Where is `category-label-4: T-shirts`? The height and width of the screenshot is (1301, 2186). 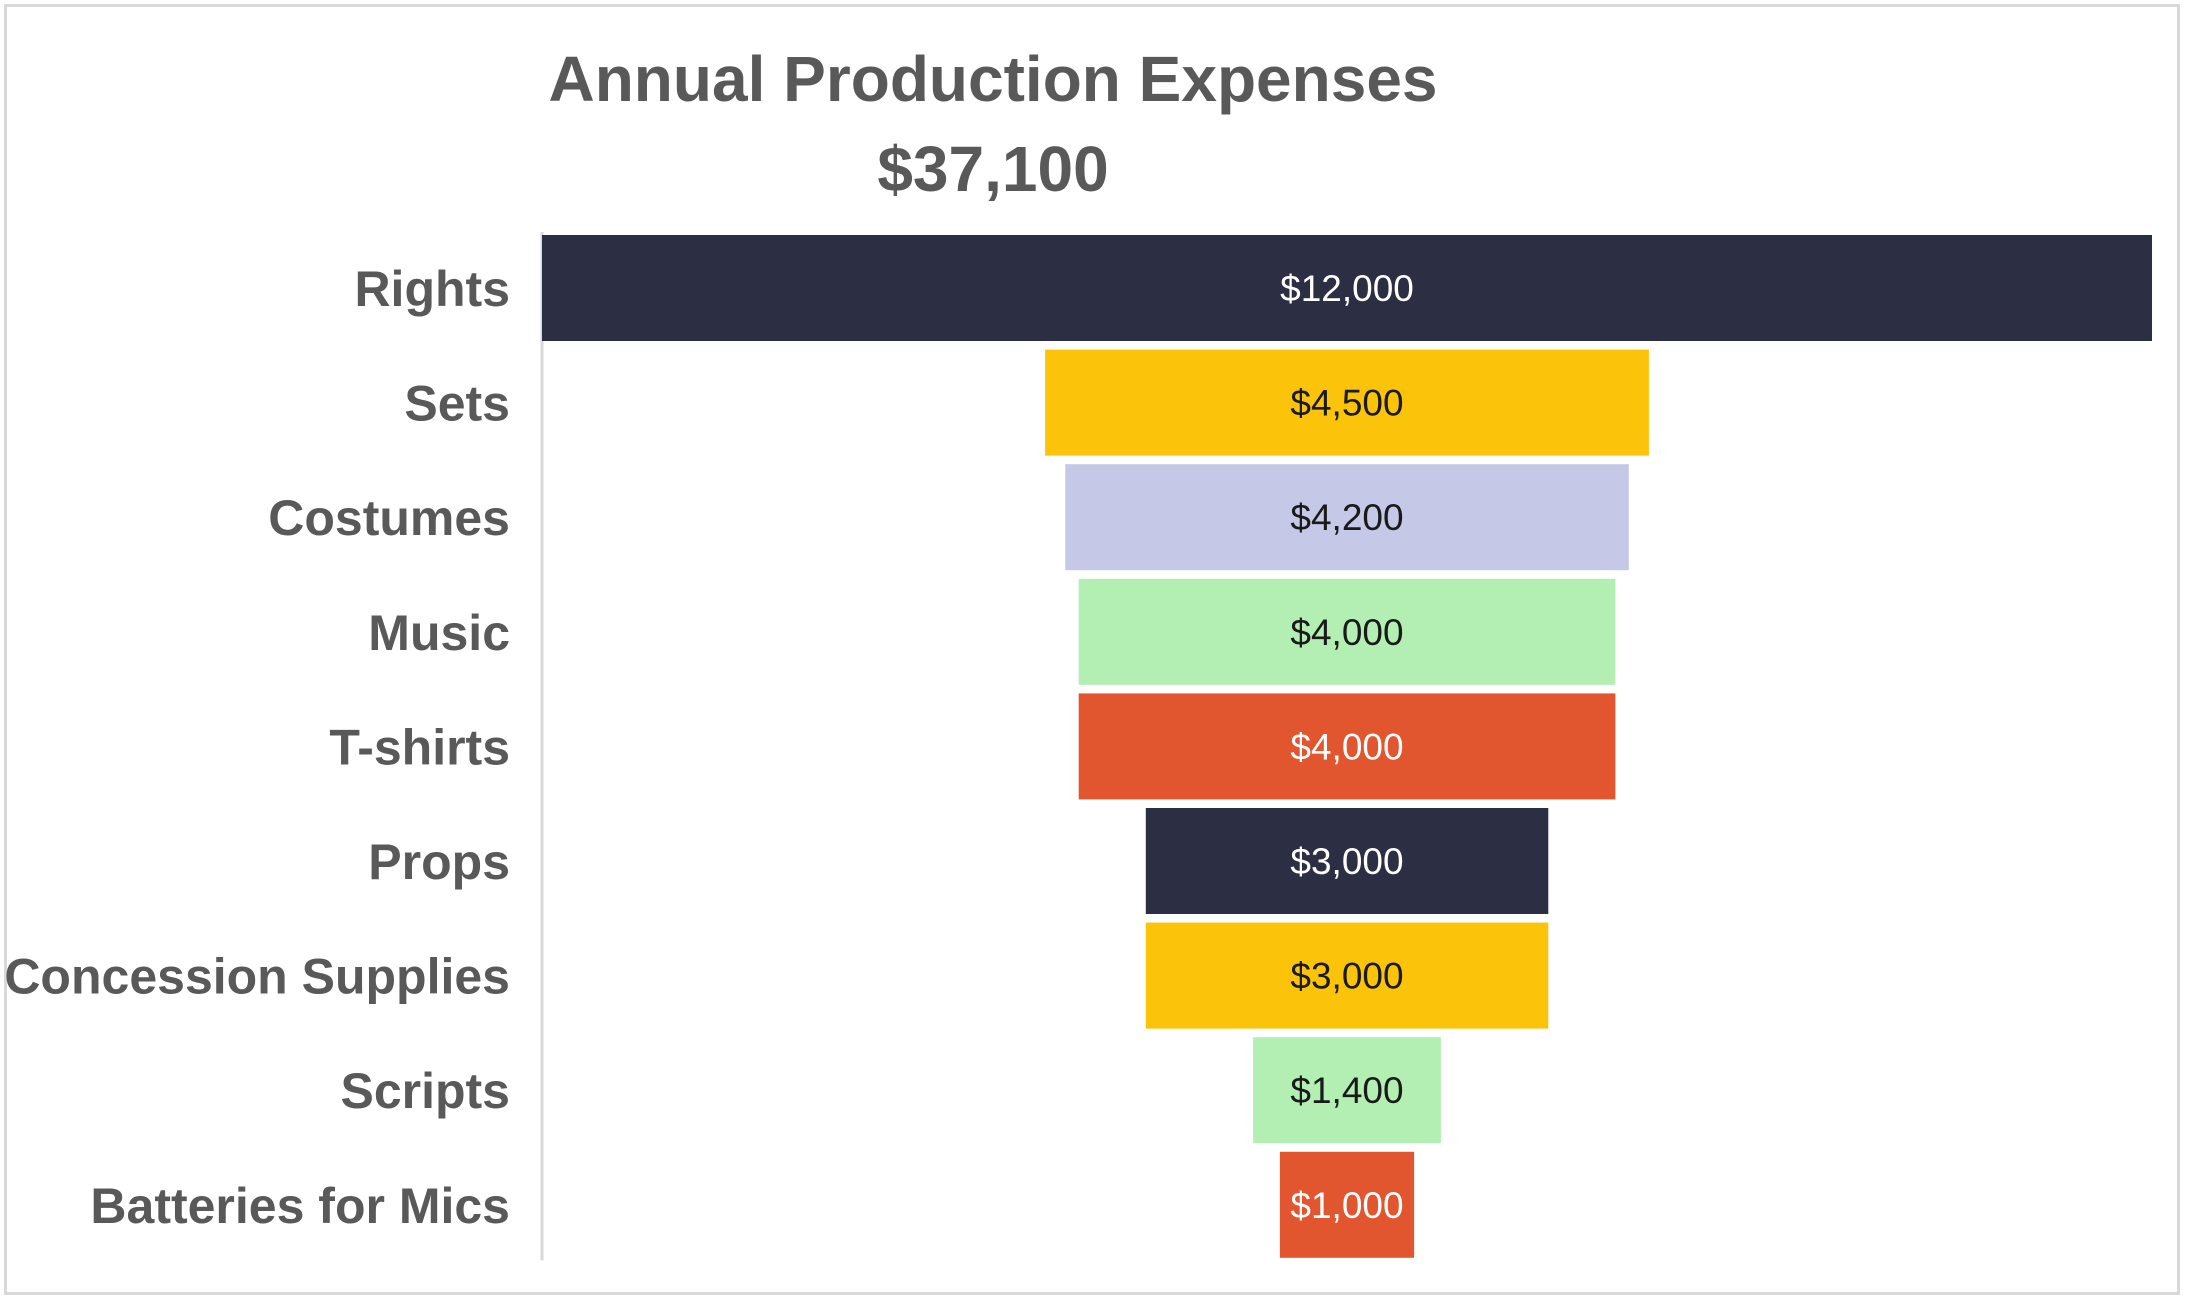
category-label-4: T-shirts is located at coordinates (419, 747).